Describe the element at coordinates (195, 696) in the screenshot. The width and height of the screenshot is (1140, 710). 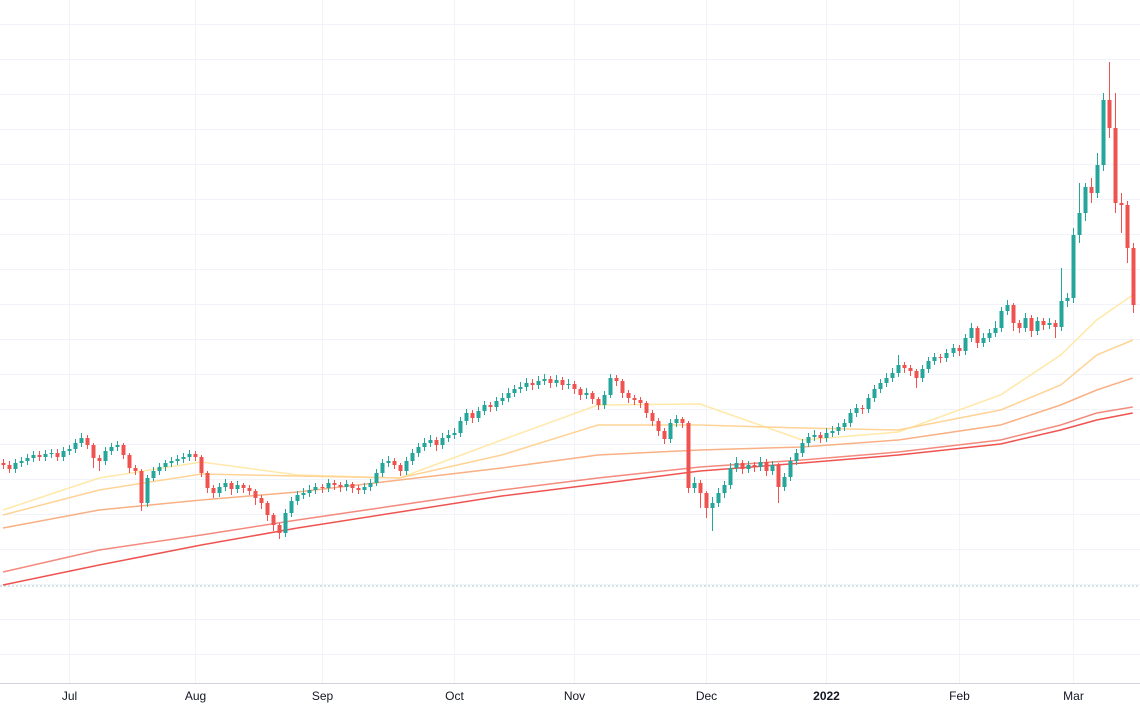
I see `x-tick-label: Aug` at that location.